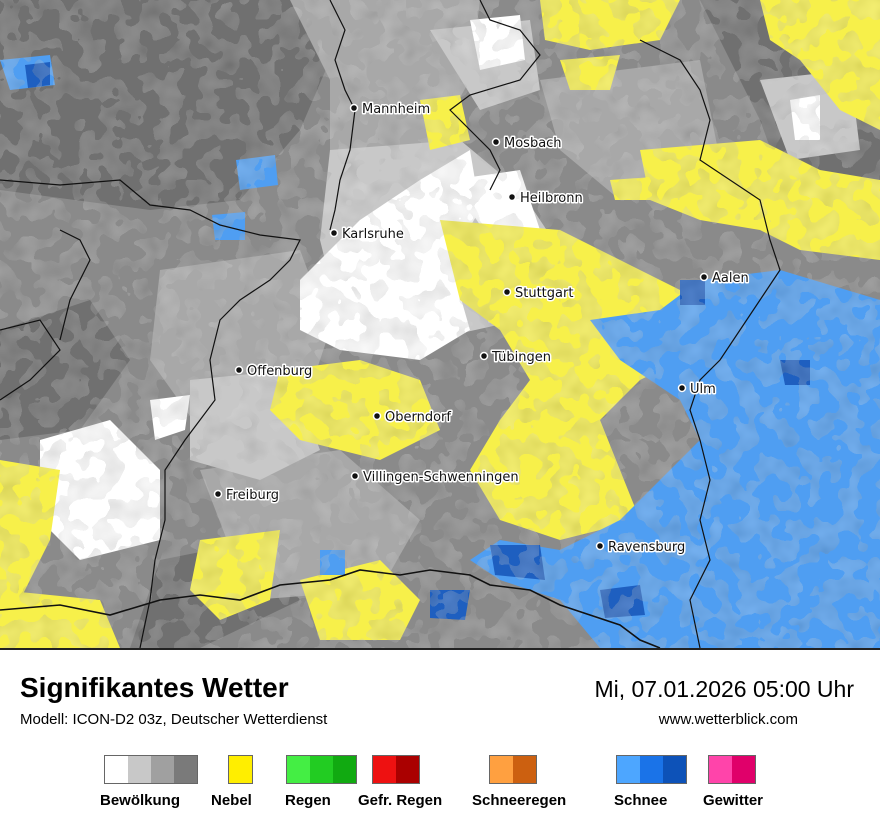  I want to click on city-marker: Mannheim, so click(390, 110).